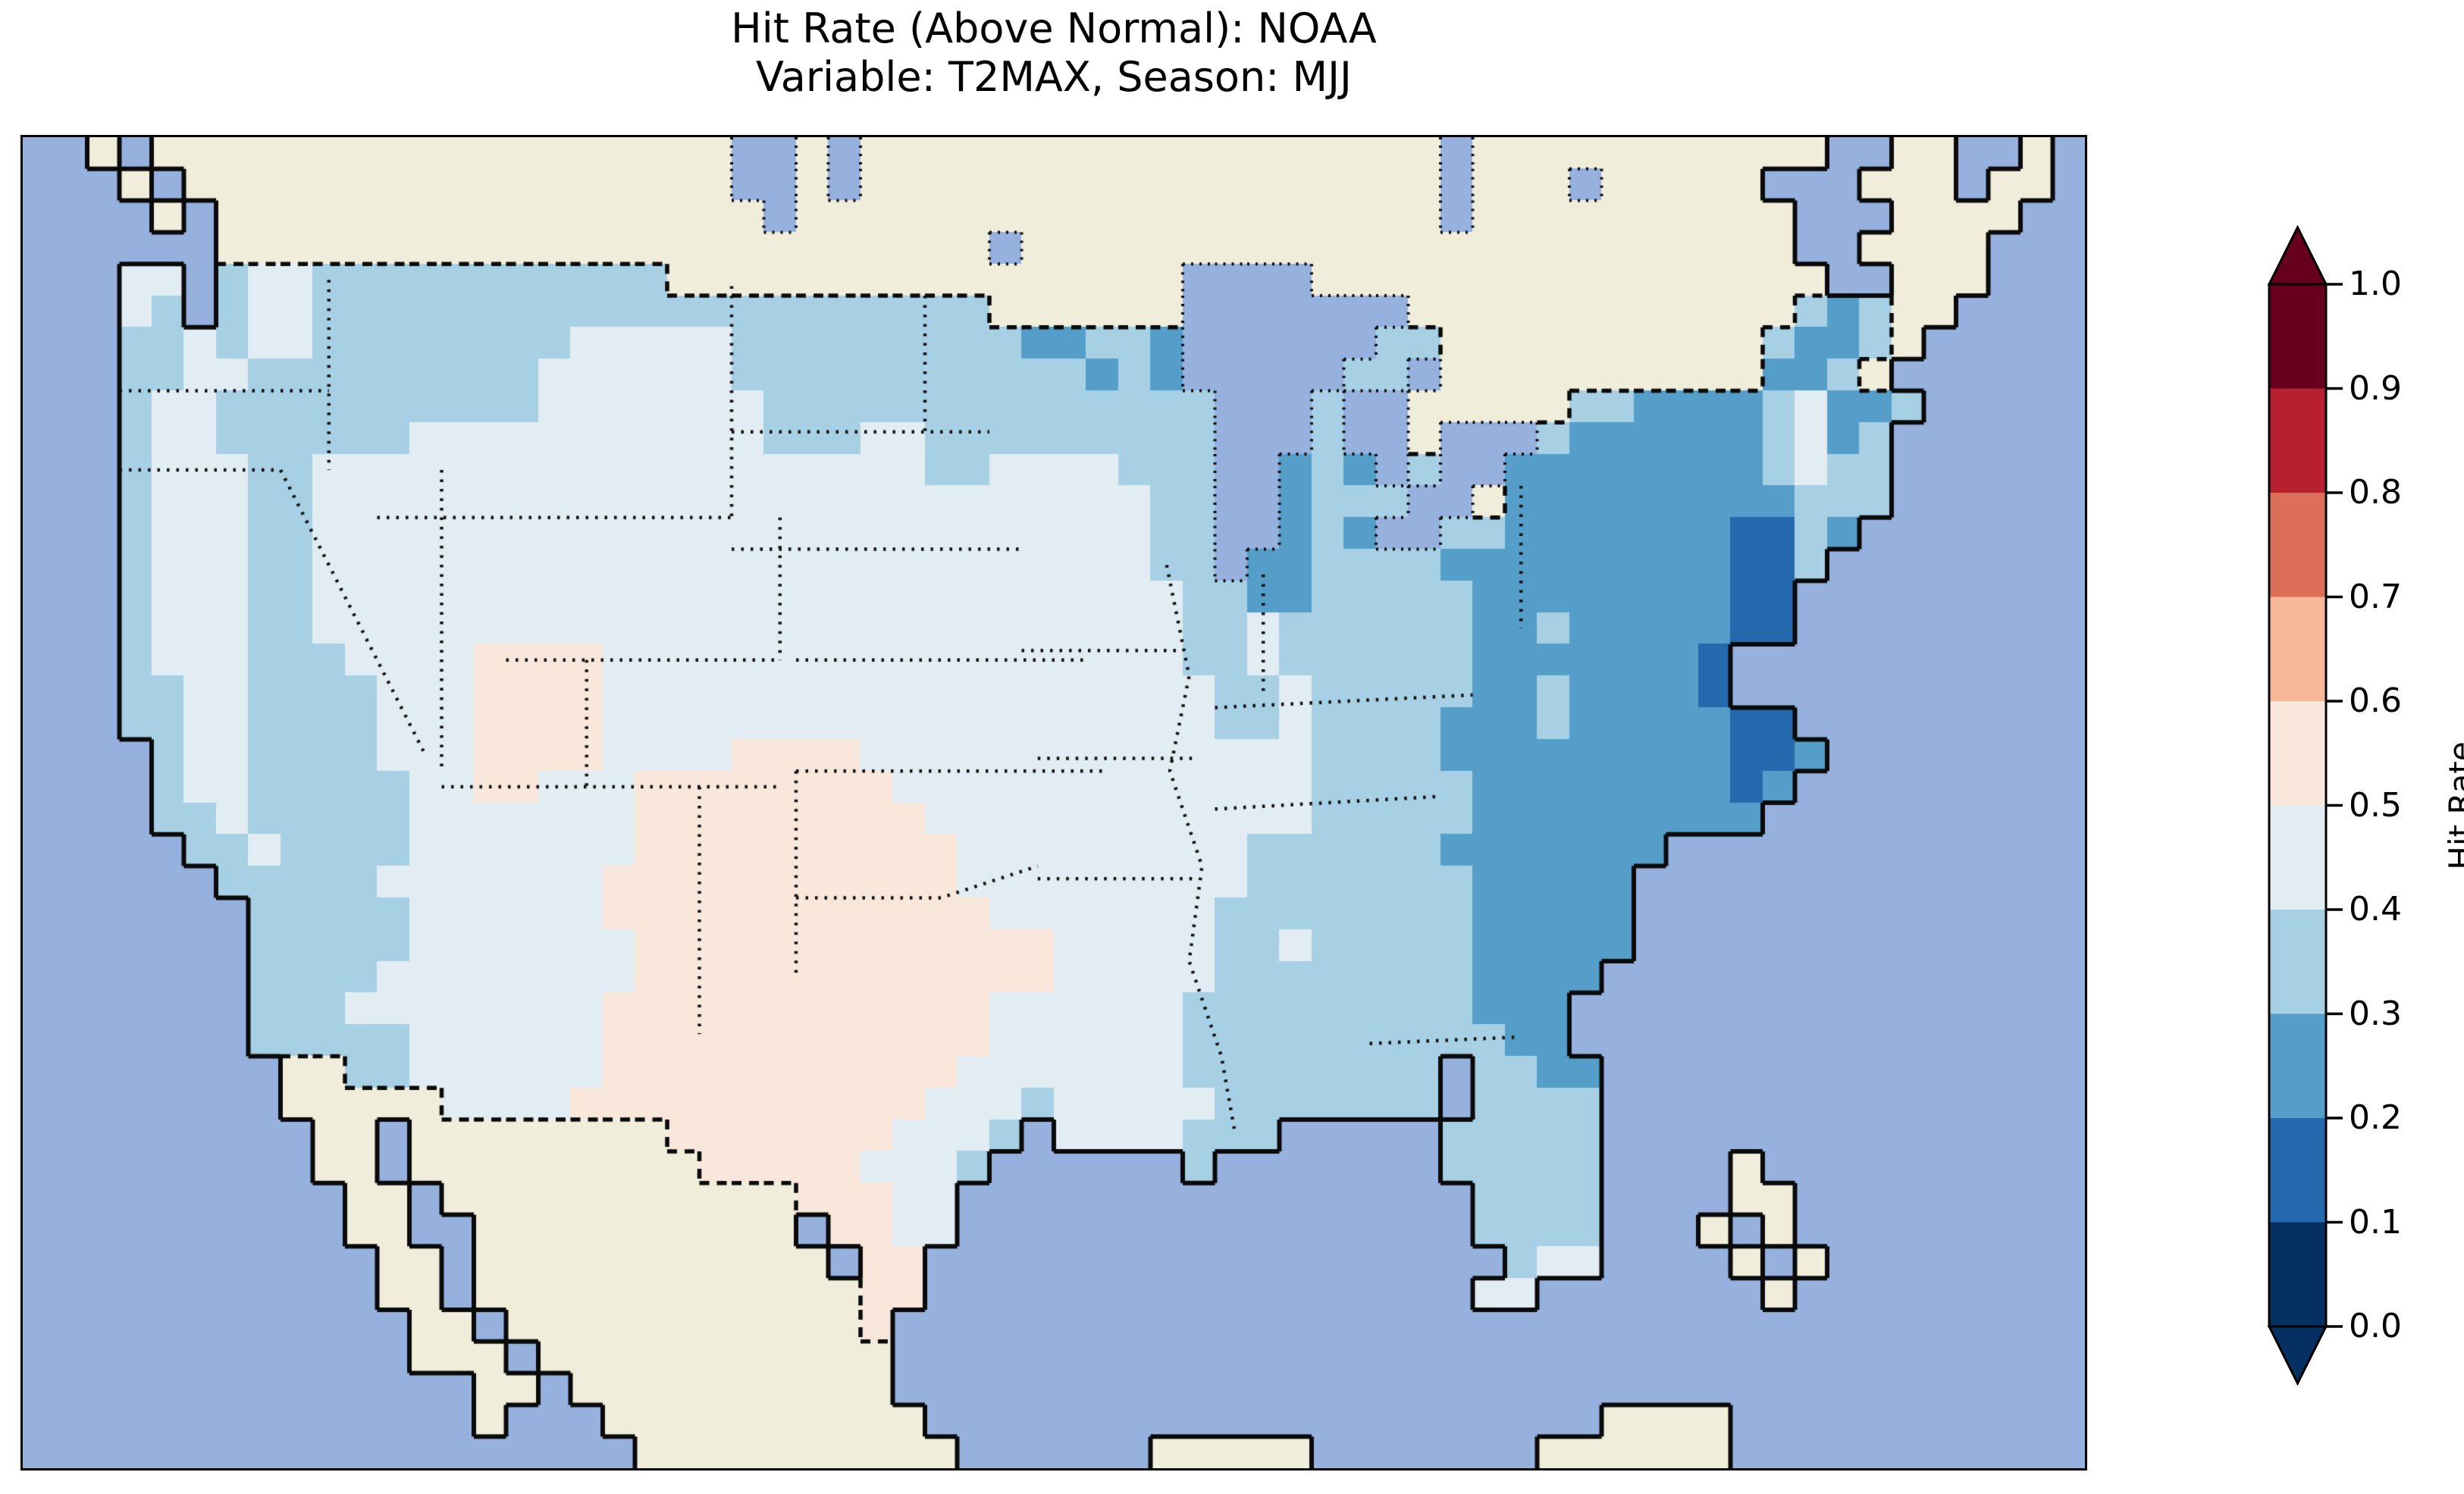 Image resolution: width=2464 pixels, height=1494 pixels. I want to click on colorbar, so click(2305, 805).